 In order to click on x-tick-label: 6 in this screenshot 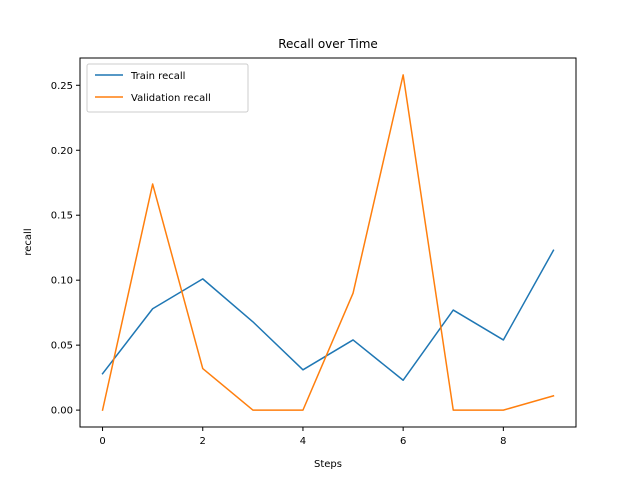, I will do `click(403, 441)`.